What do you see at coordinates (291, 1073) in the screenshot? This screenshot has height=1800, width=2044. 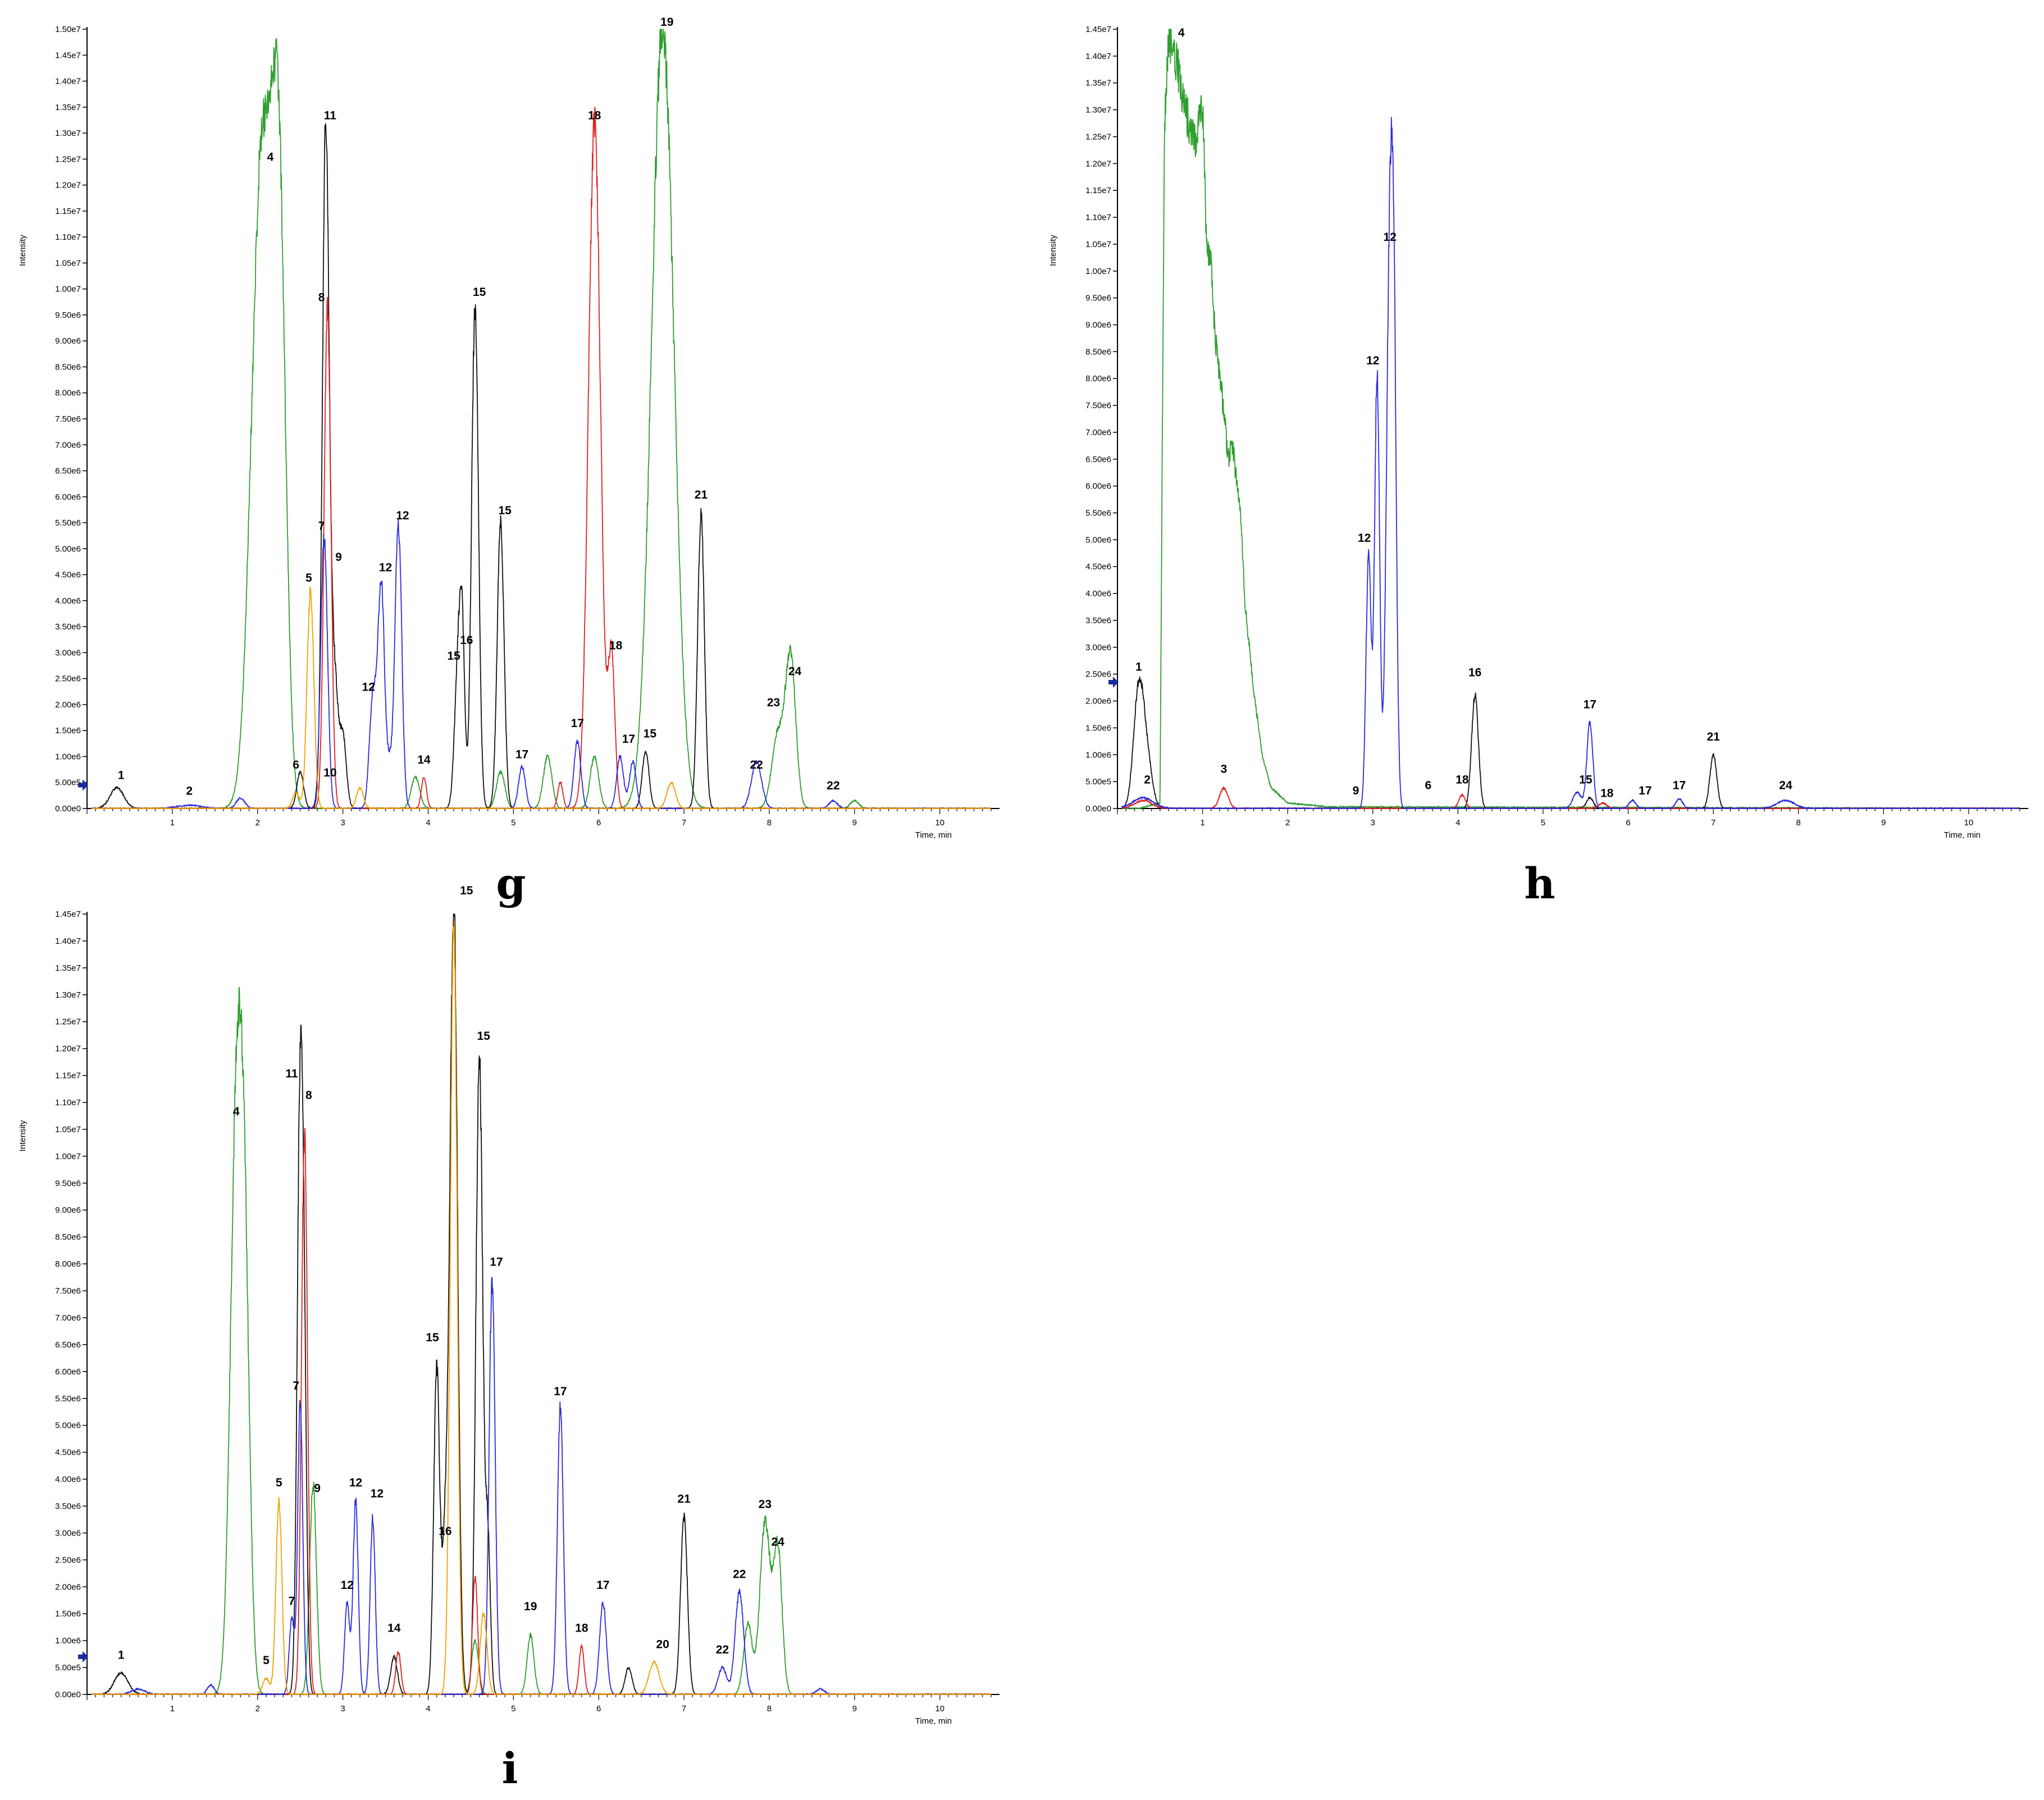 I see `peak-label: 11` at bounding box center [291, 1073].